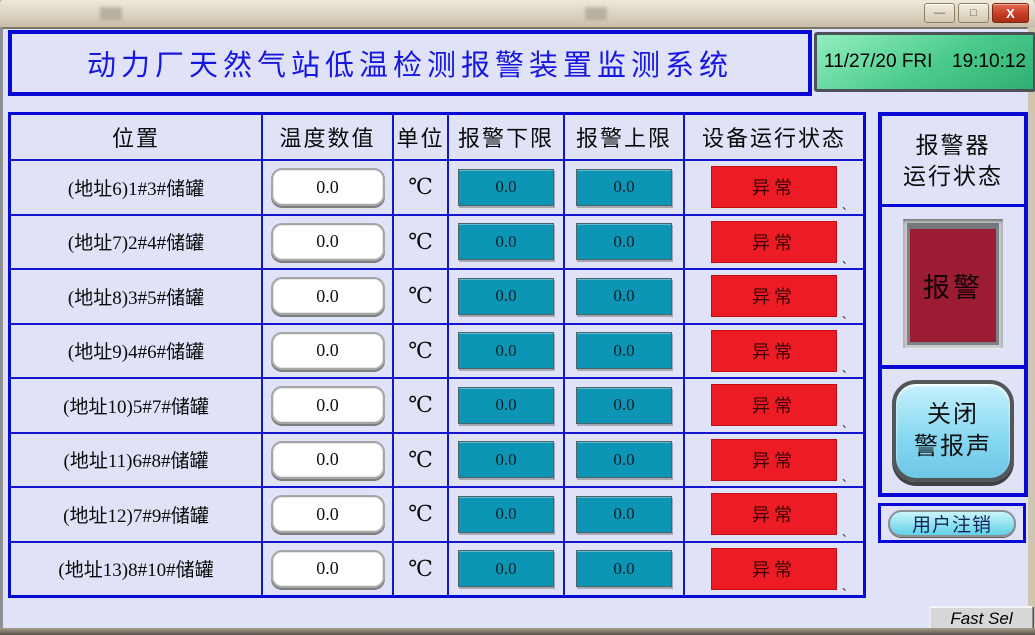  I want to click on column-header-alarm-low: 报警下限, so click(507, 137).